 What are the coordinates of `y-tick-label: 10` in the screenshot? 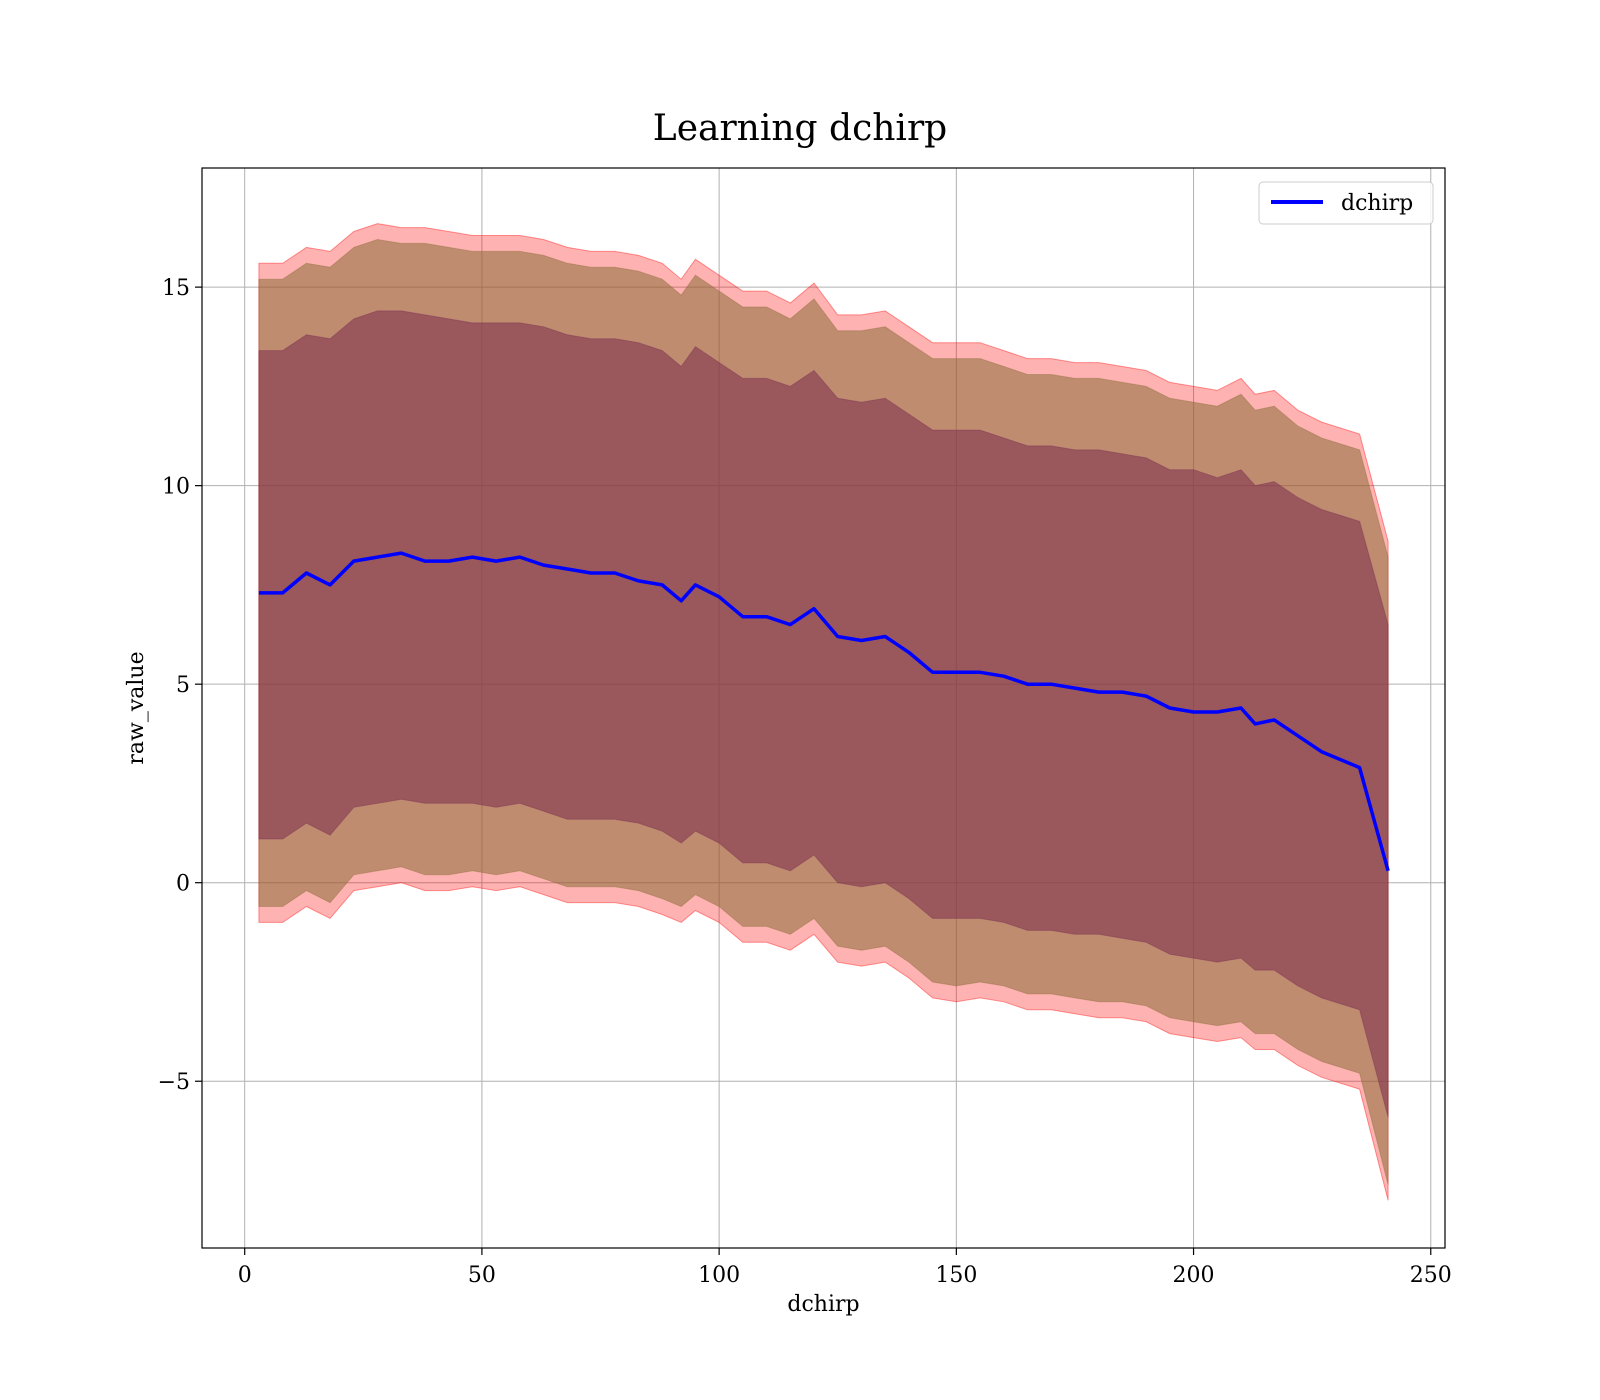 It's located at (176, 487).